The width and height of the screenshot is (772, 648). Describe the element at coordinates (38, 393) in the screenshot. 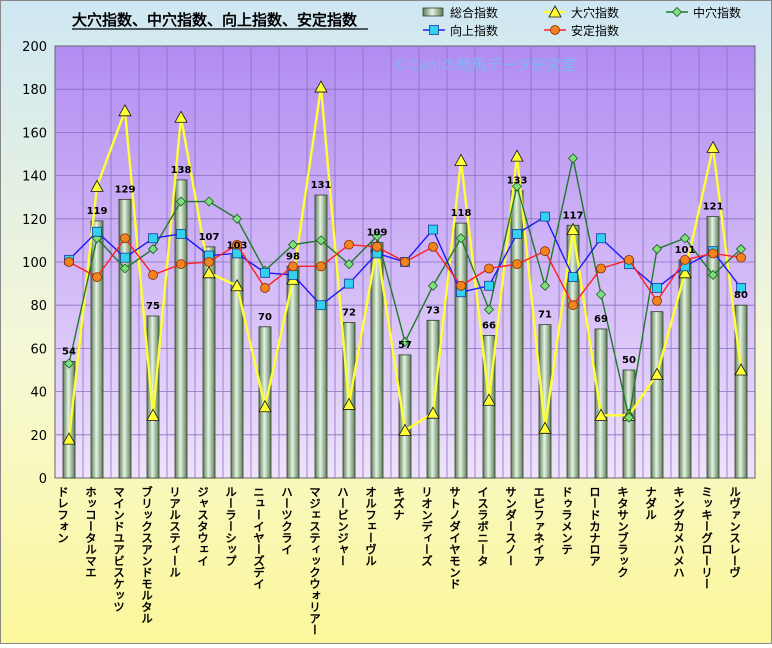

I see `y-tick-label: 40` at that location.